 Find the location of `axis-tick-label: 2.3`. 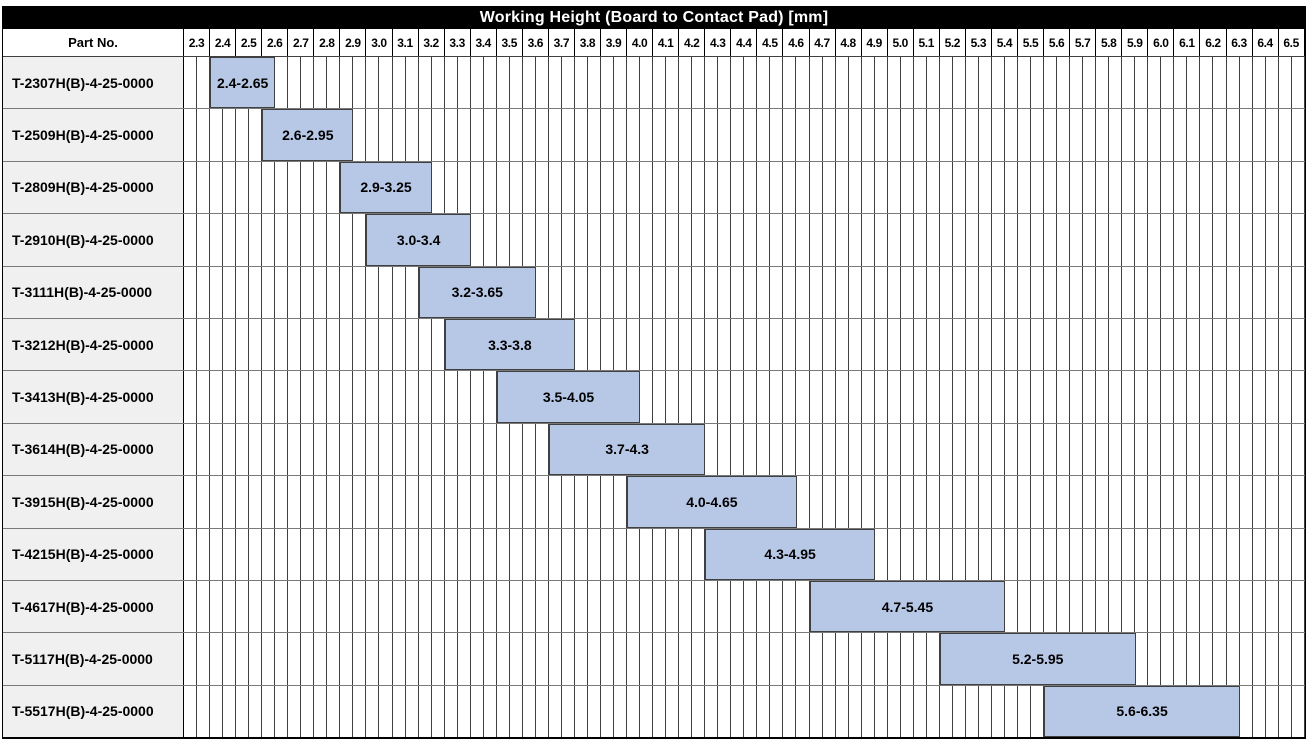

axis-tick-label: 2.3 is located at coordinates (197, 42).